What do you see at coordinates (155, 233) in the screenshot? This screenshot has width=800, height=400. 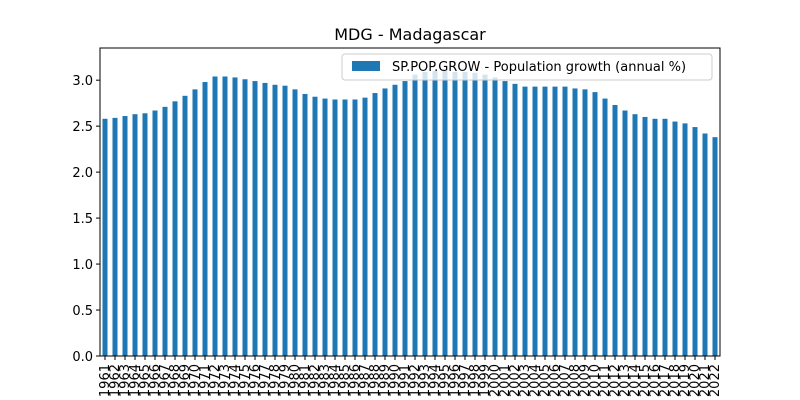 I see `bar-1966` at bounding box center [155, 233].